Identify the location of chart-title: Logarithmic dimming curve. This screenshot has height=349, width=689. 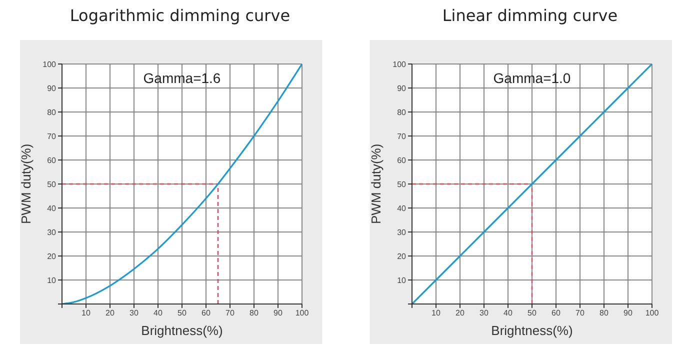
(180, 15).